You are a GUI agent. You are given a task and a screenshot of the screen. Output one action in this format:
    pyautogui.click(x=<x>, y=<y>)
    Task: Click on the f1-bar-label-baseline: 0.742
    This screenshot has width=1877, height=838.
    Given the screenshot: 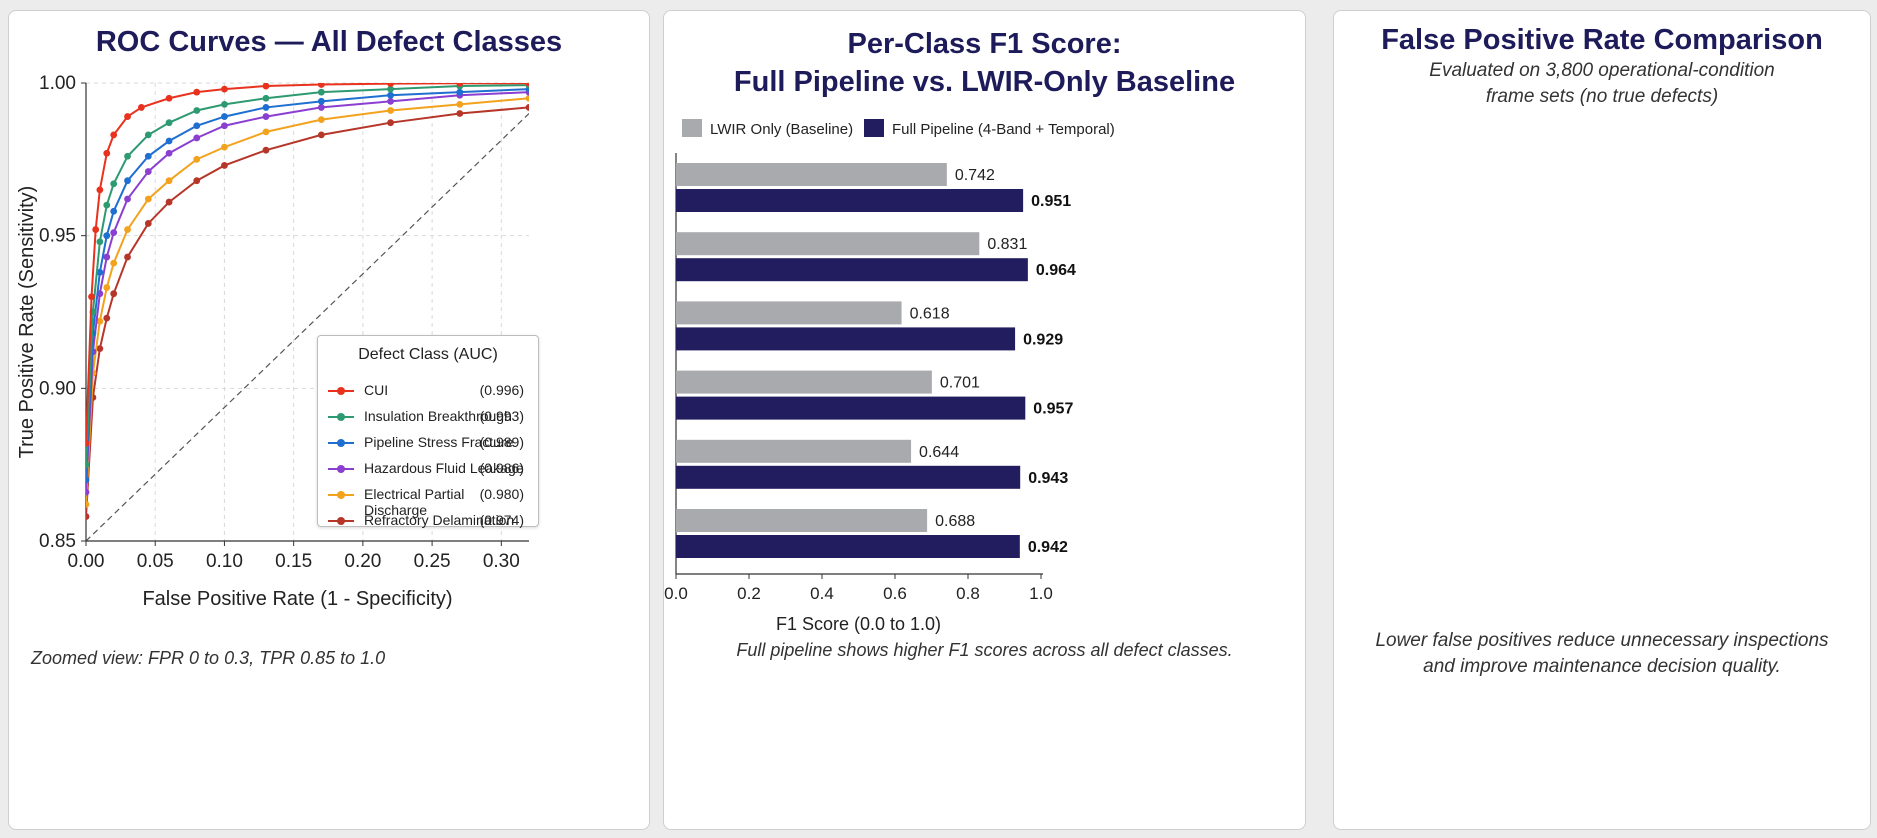 What is the action you would take?
    pyautogui.click(x=975, y=175)
    